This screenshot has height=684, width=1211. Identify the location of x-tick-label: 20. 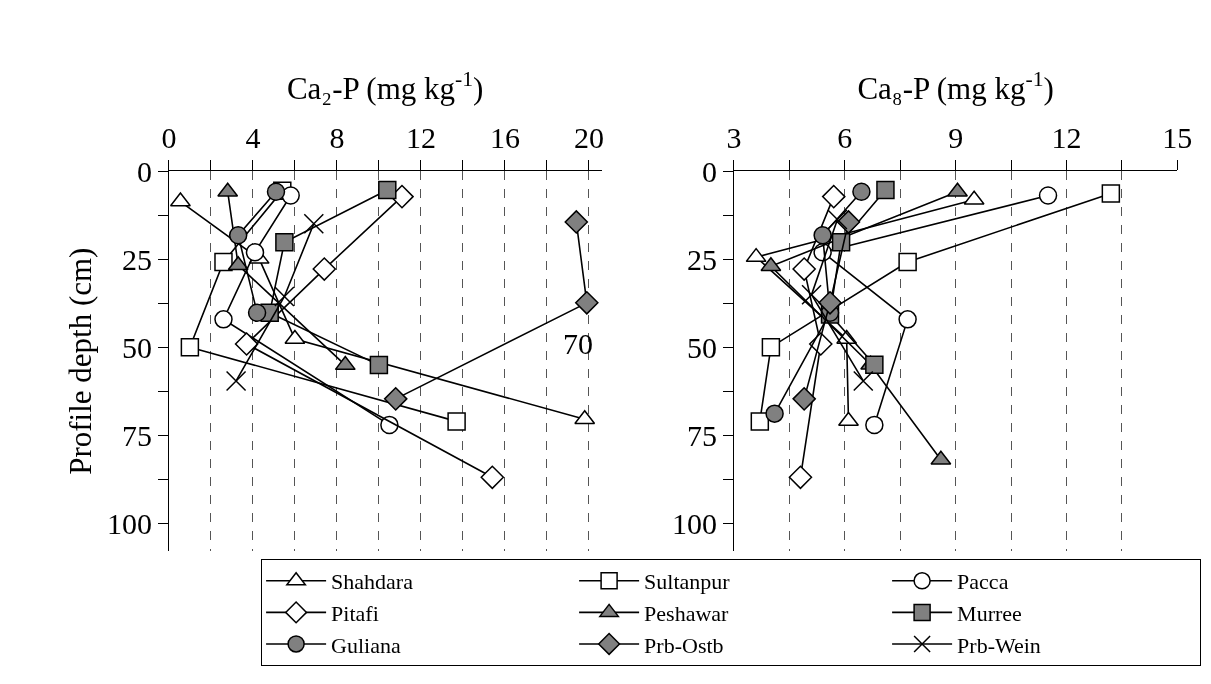
(588, 138).